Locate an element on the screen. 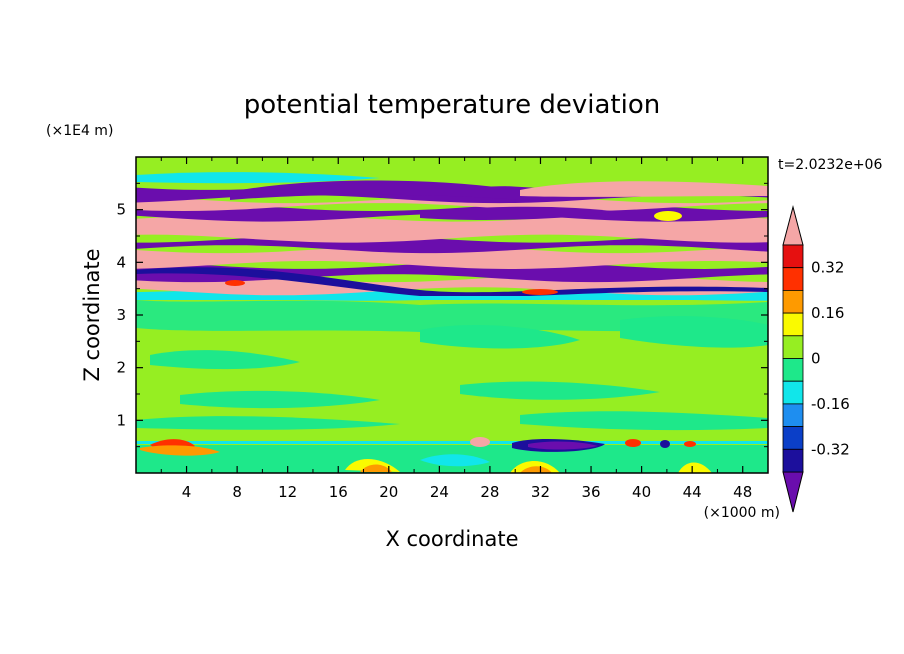 The width and height of the screenshot is (904, 654). y-axis-label: Z coordinate is located at coordinates (92, 314).